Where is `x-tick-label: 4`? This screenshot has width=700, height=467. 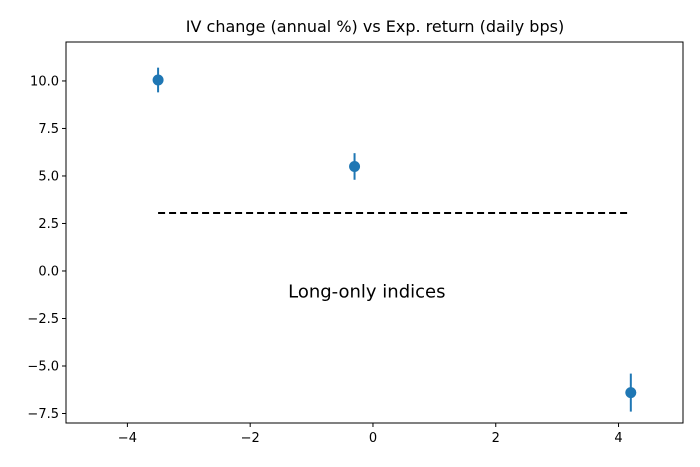 x-tick-label: 4 is located at coordinates (618, 438).